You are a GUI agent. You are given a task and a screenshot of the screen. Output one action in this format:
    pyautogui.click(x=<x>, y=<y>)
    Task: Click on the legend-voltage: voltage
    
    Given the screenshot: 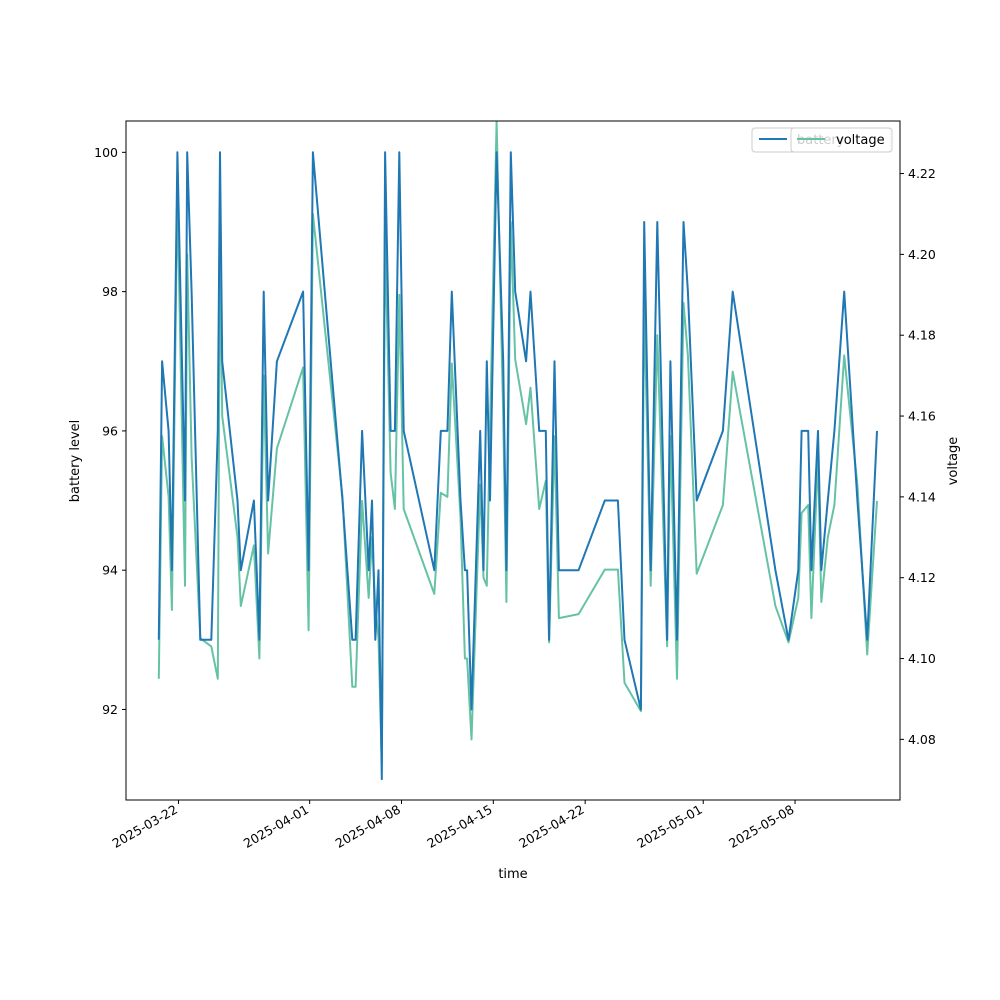 What is the action you would take?
    pyautogui.click(x=841, y=140)
    